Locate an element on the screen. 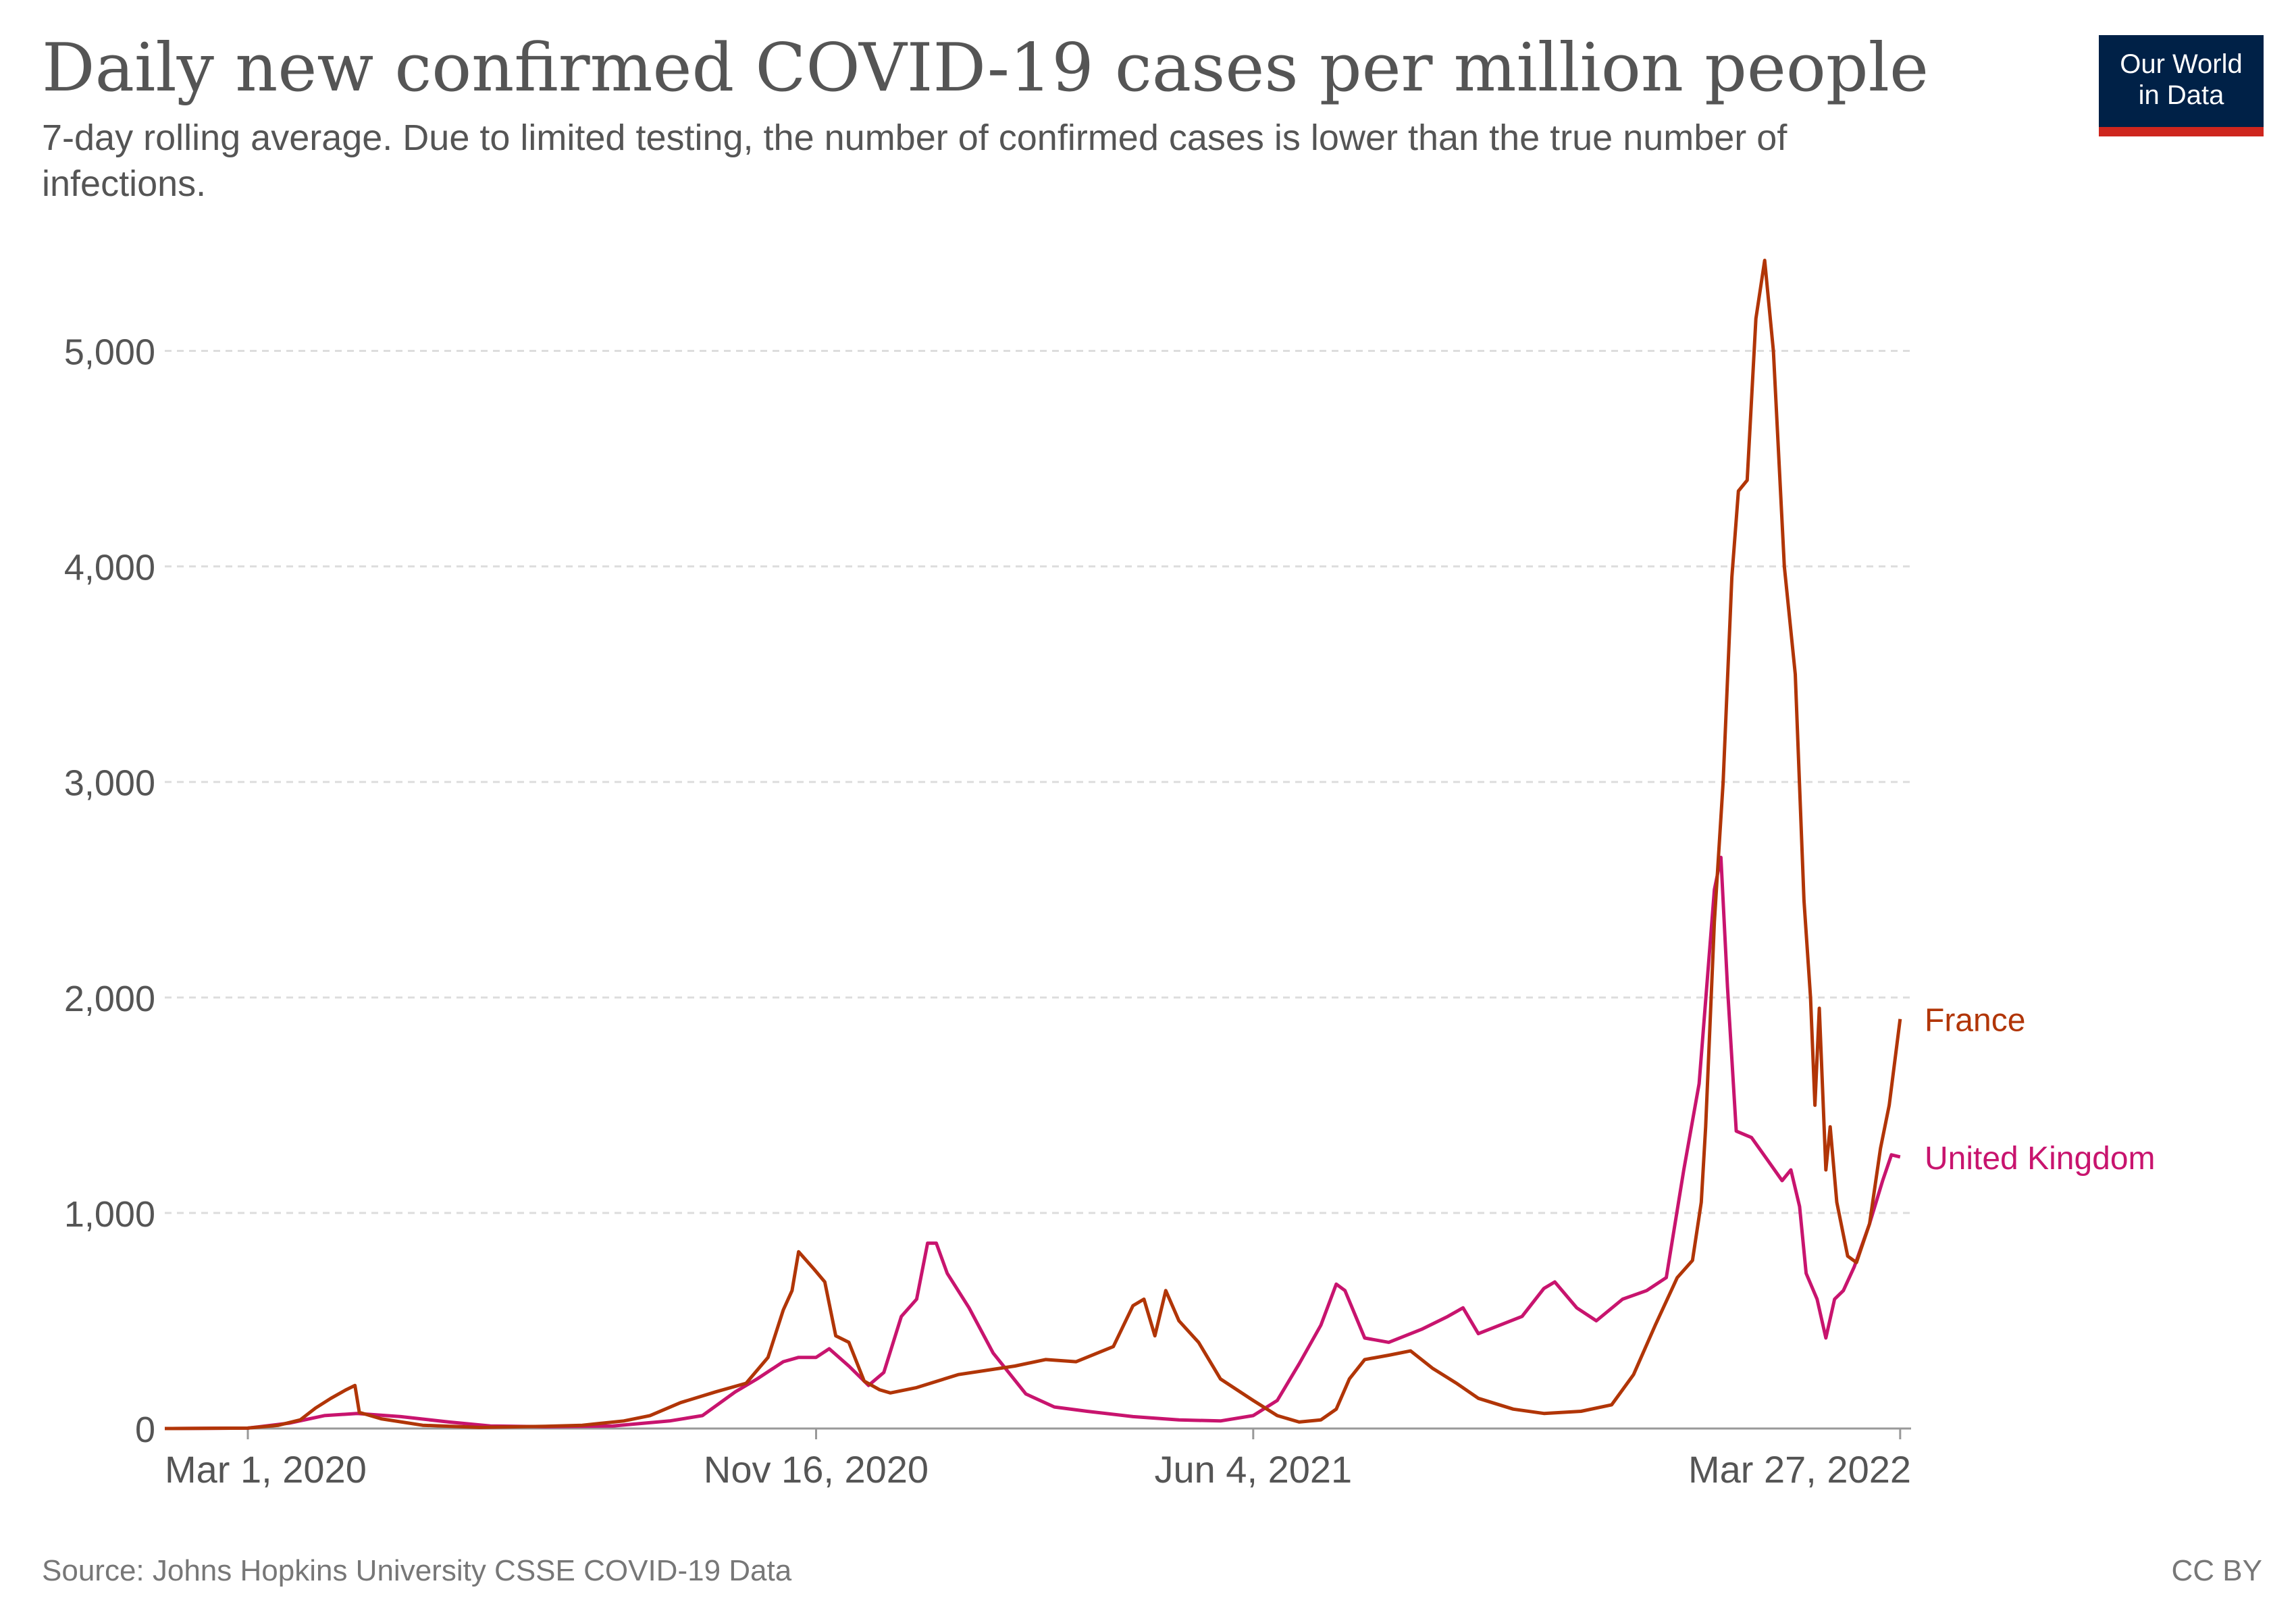  x-tick-label: Nov 16, 2020 is located at coordinates (817, 1469).